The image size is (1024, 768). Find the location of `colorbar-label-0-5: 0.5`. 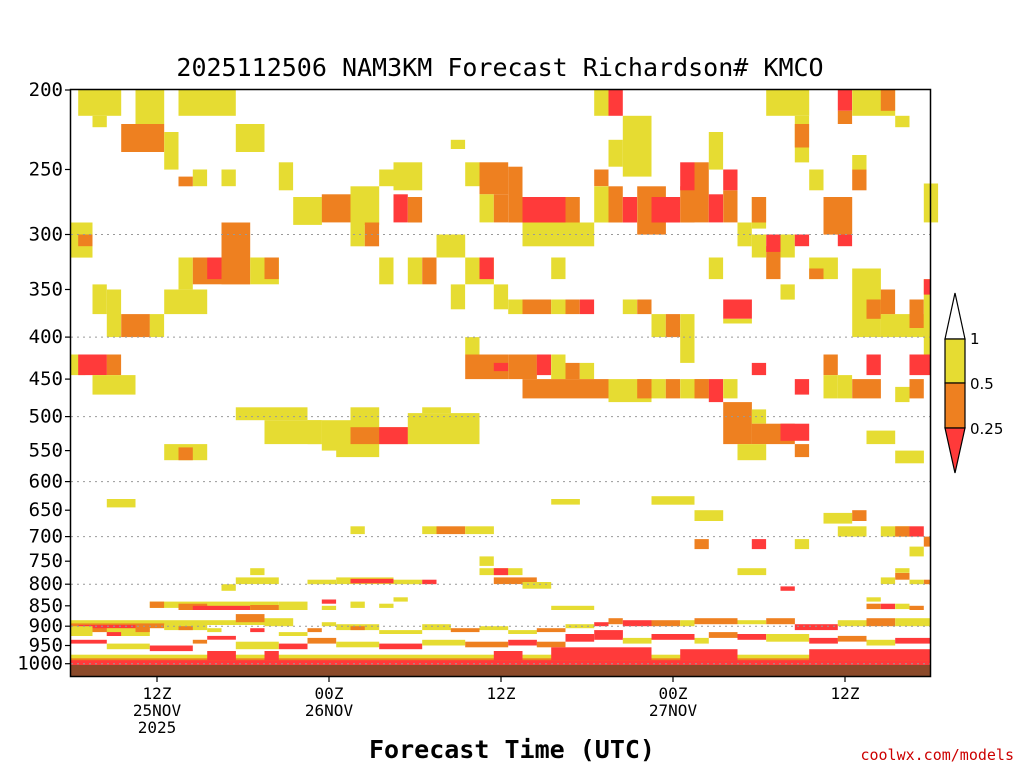

colorbar-label-0-5: 0.5 is located at coordinates (982, 384).